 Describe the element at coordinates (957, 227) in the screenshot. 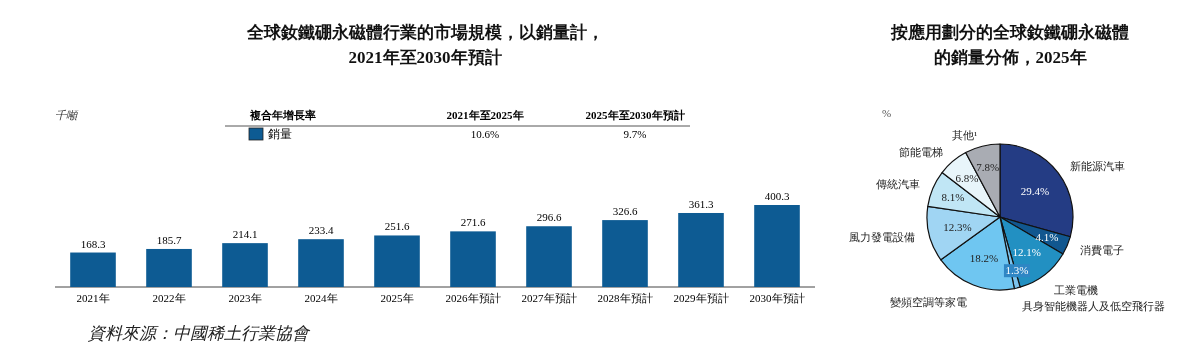

I see `data-label: 12.3%` at that location.